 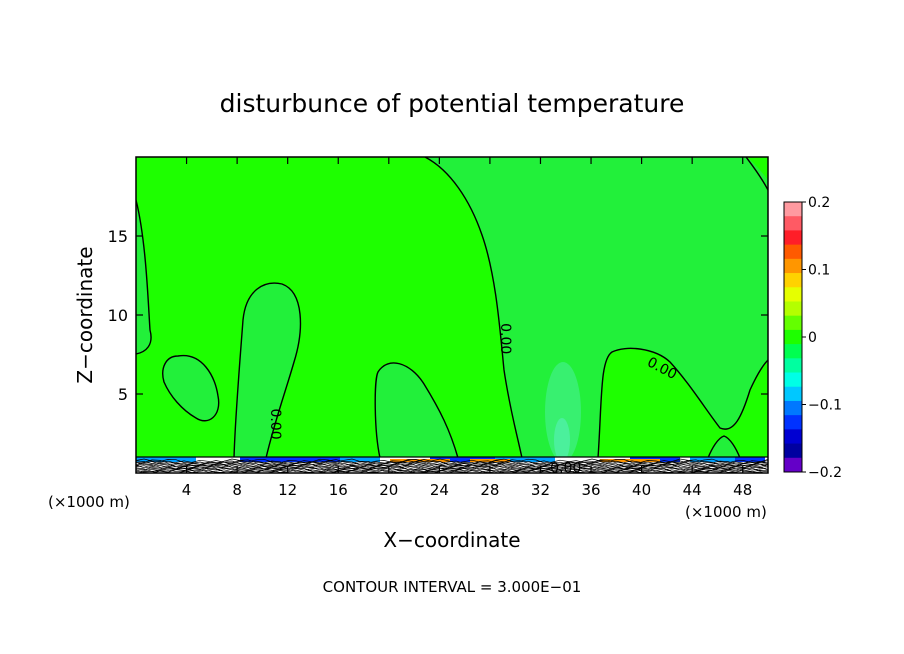 I want to click on anomaly-outer, so click(x=563, y=412).